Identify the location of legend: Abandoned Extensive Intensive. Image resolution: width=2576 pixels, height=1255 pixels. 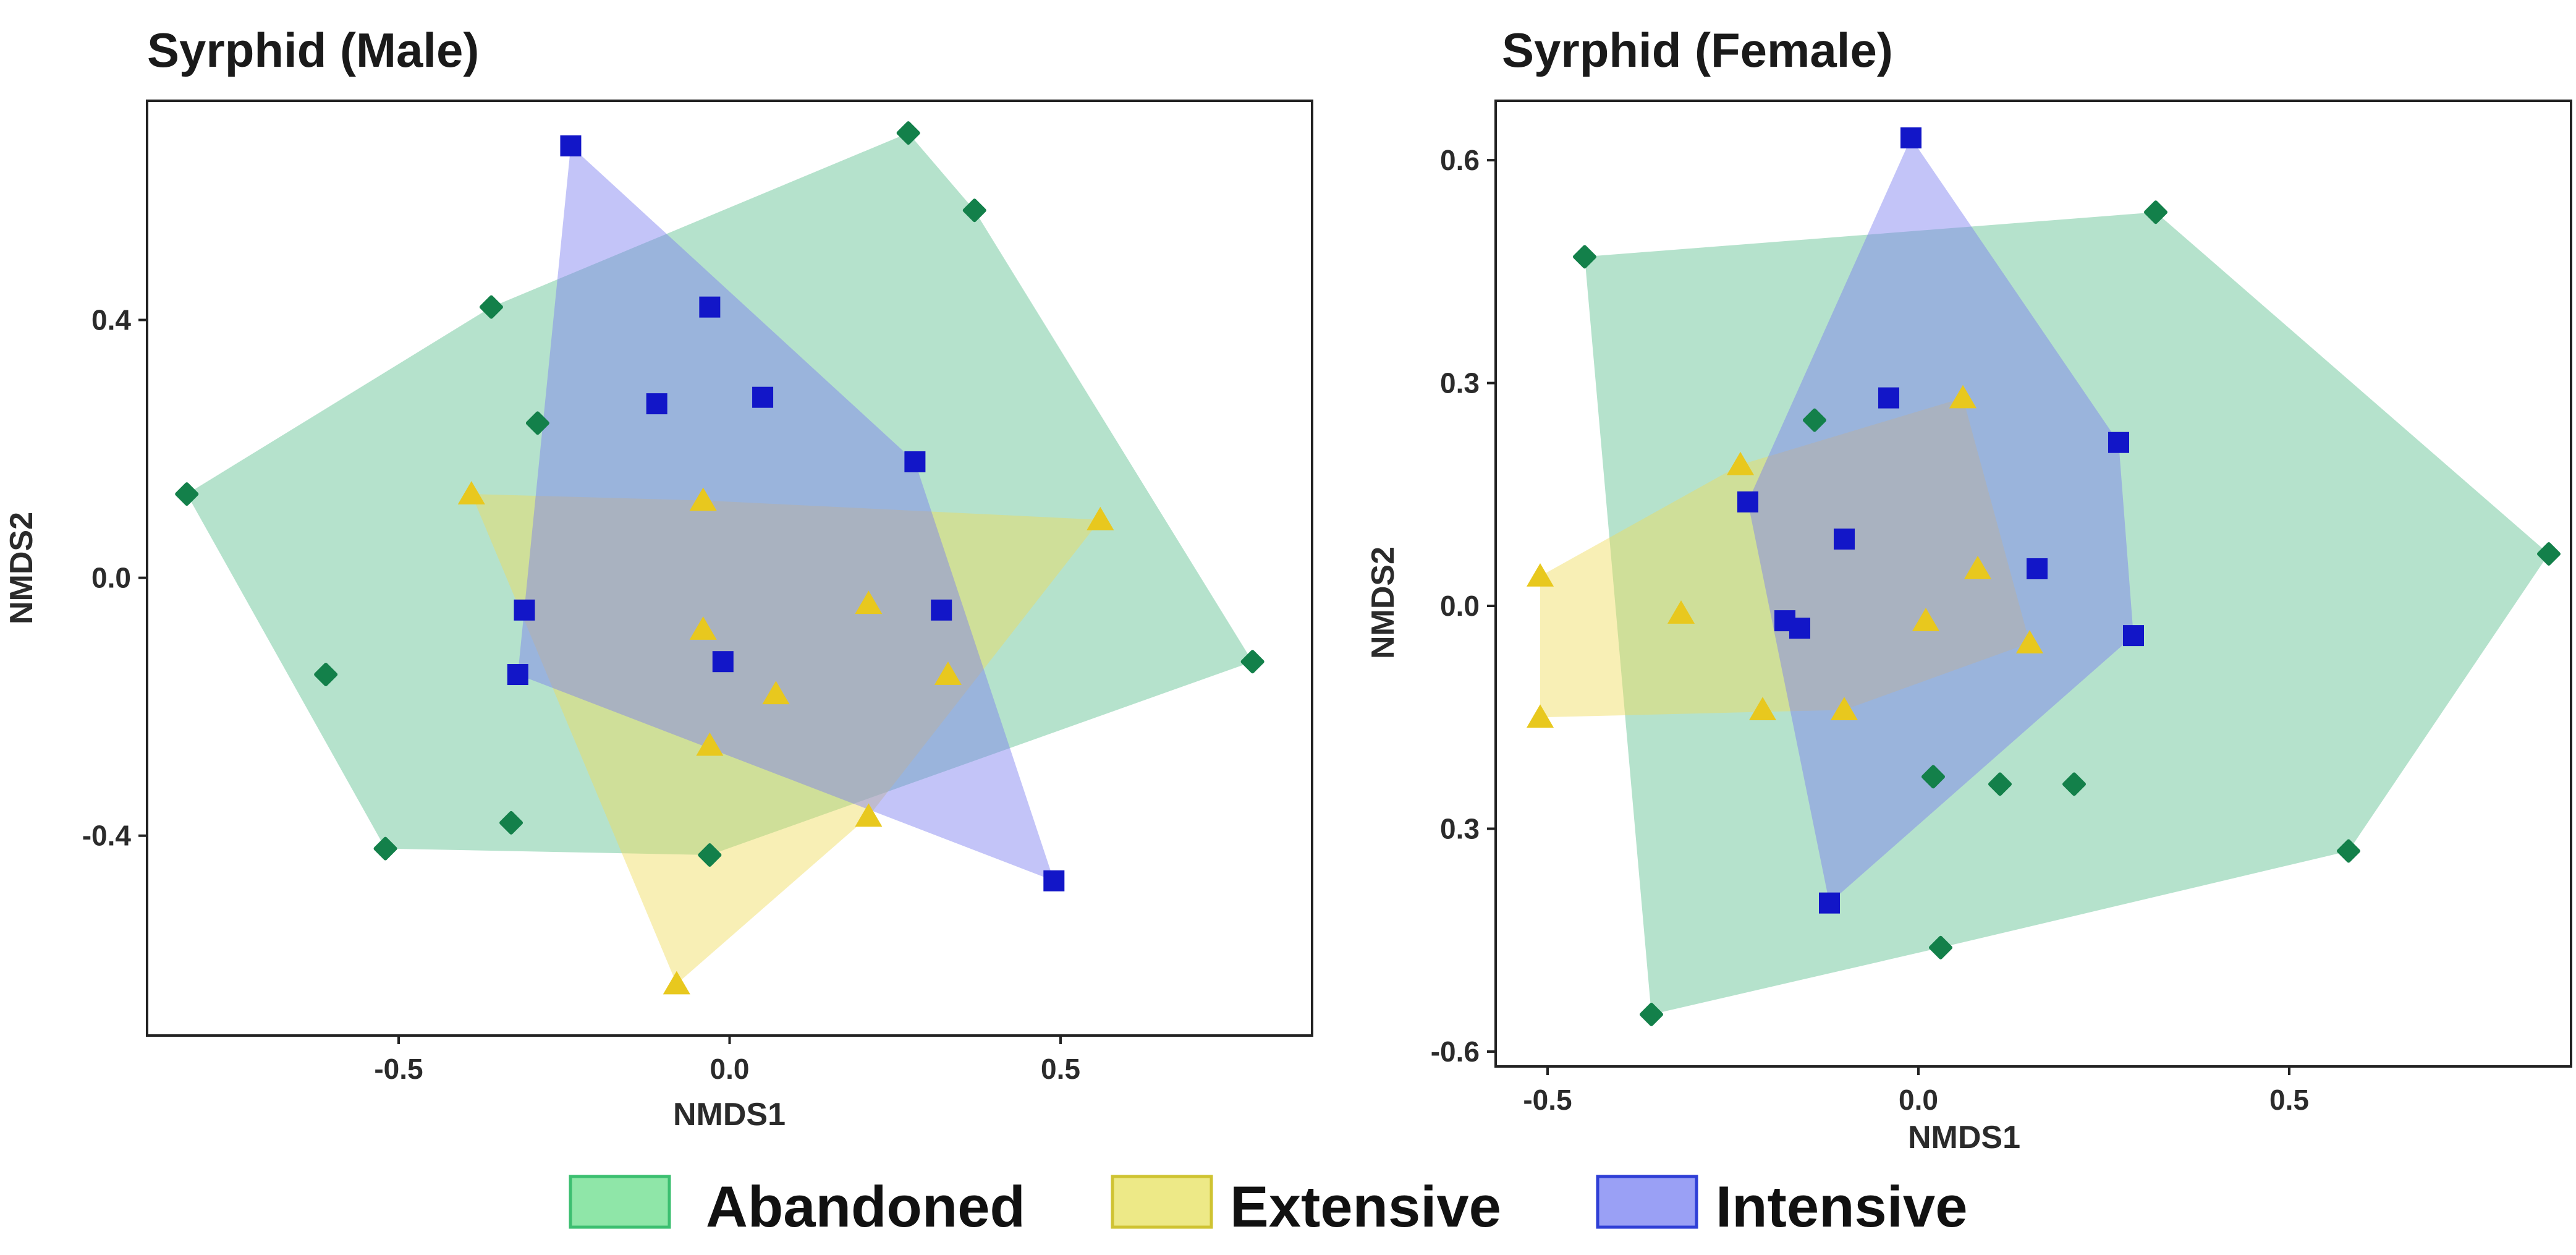
(1268, 1206).